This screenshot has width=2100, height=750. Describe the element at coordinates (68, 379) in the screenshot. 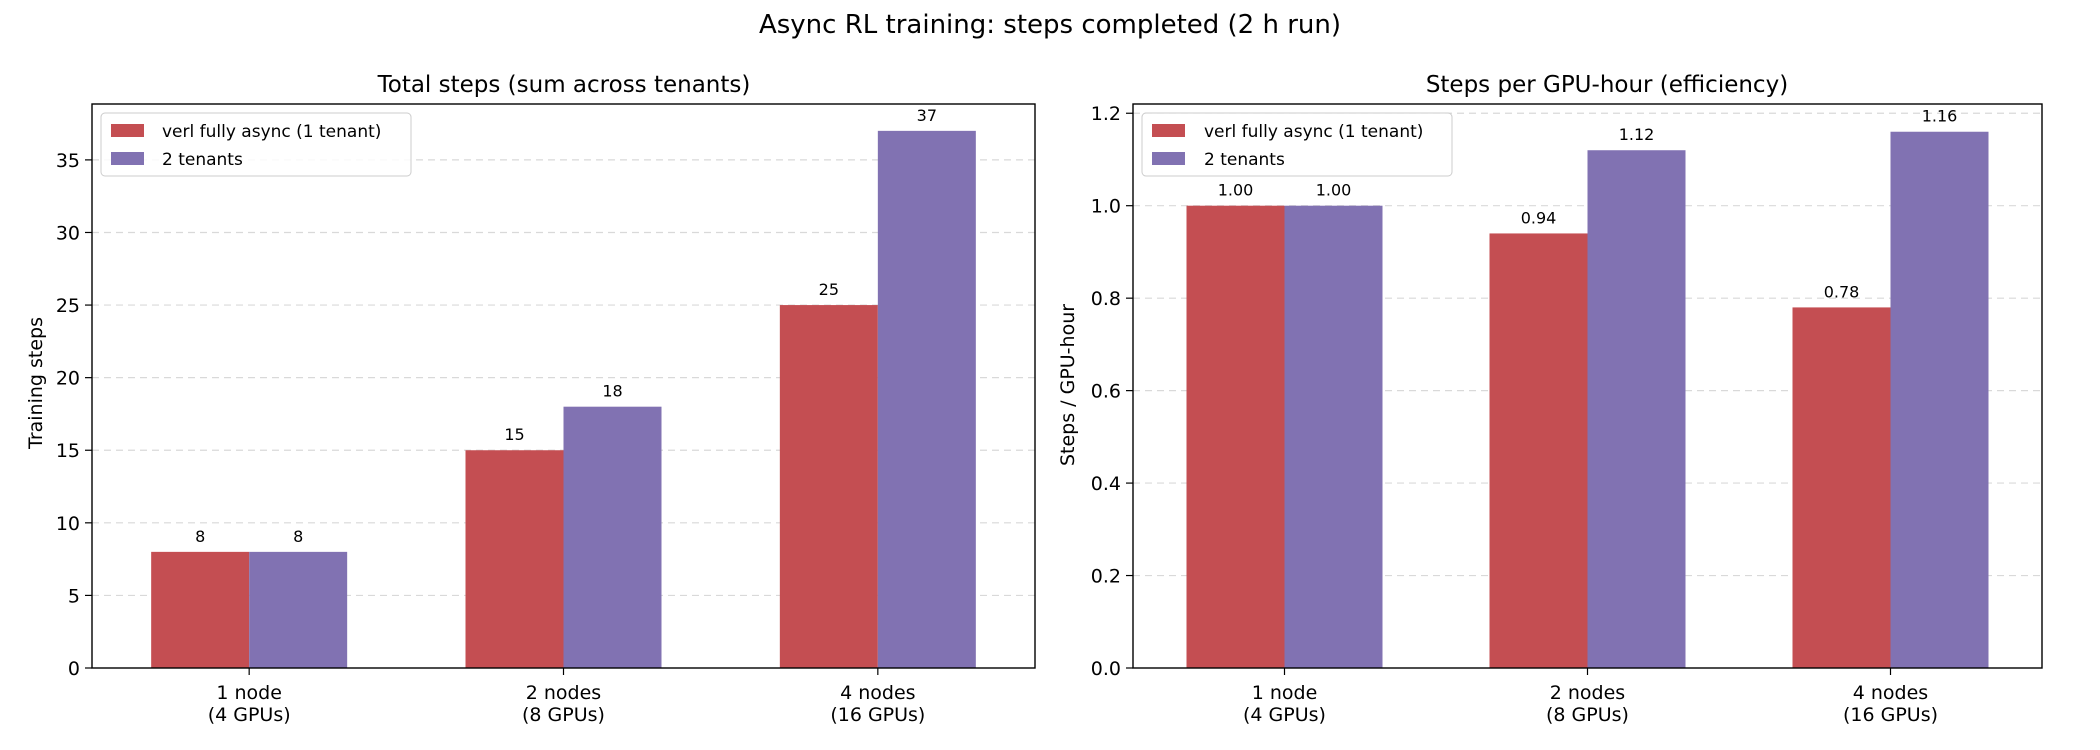

I see `y-tick-label: 20` at that location.